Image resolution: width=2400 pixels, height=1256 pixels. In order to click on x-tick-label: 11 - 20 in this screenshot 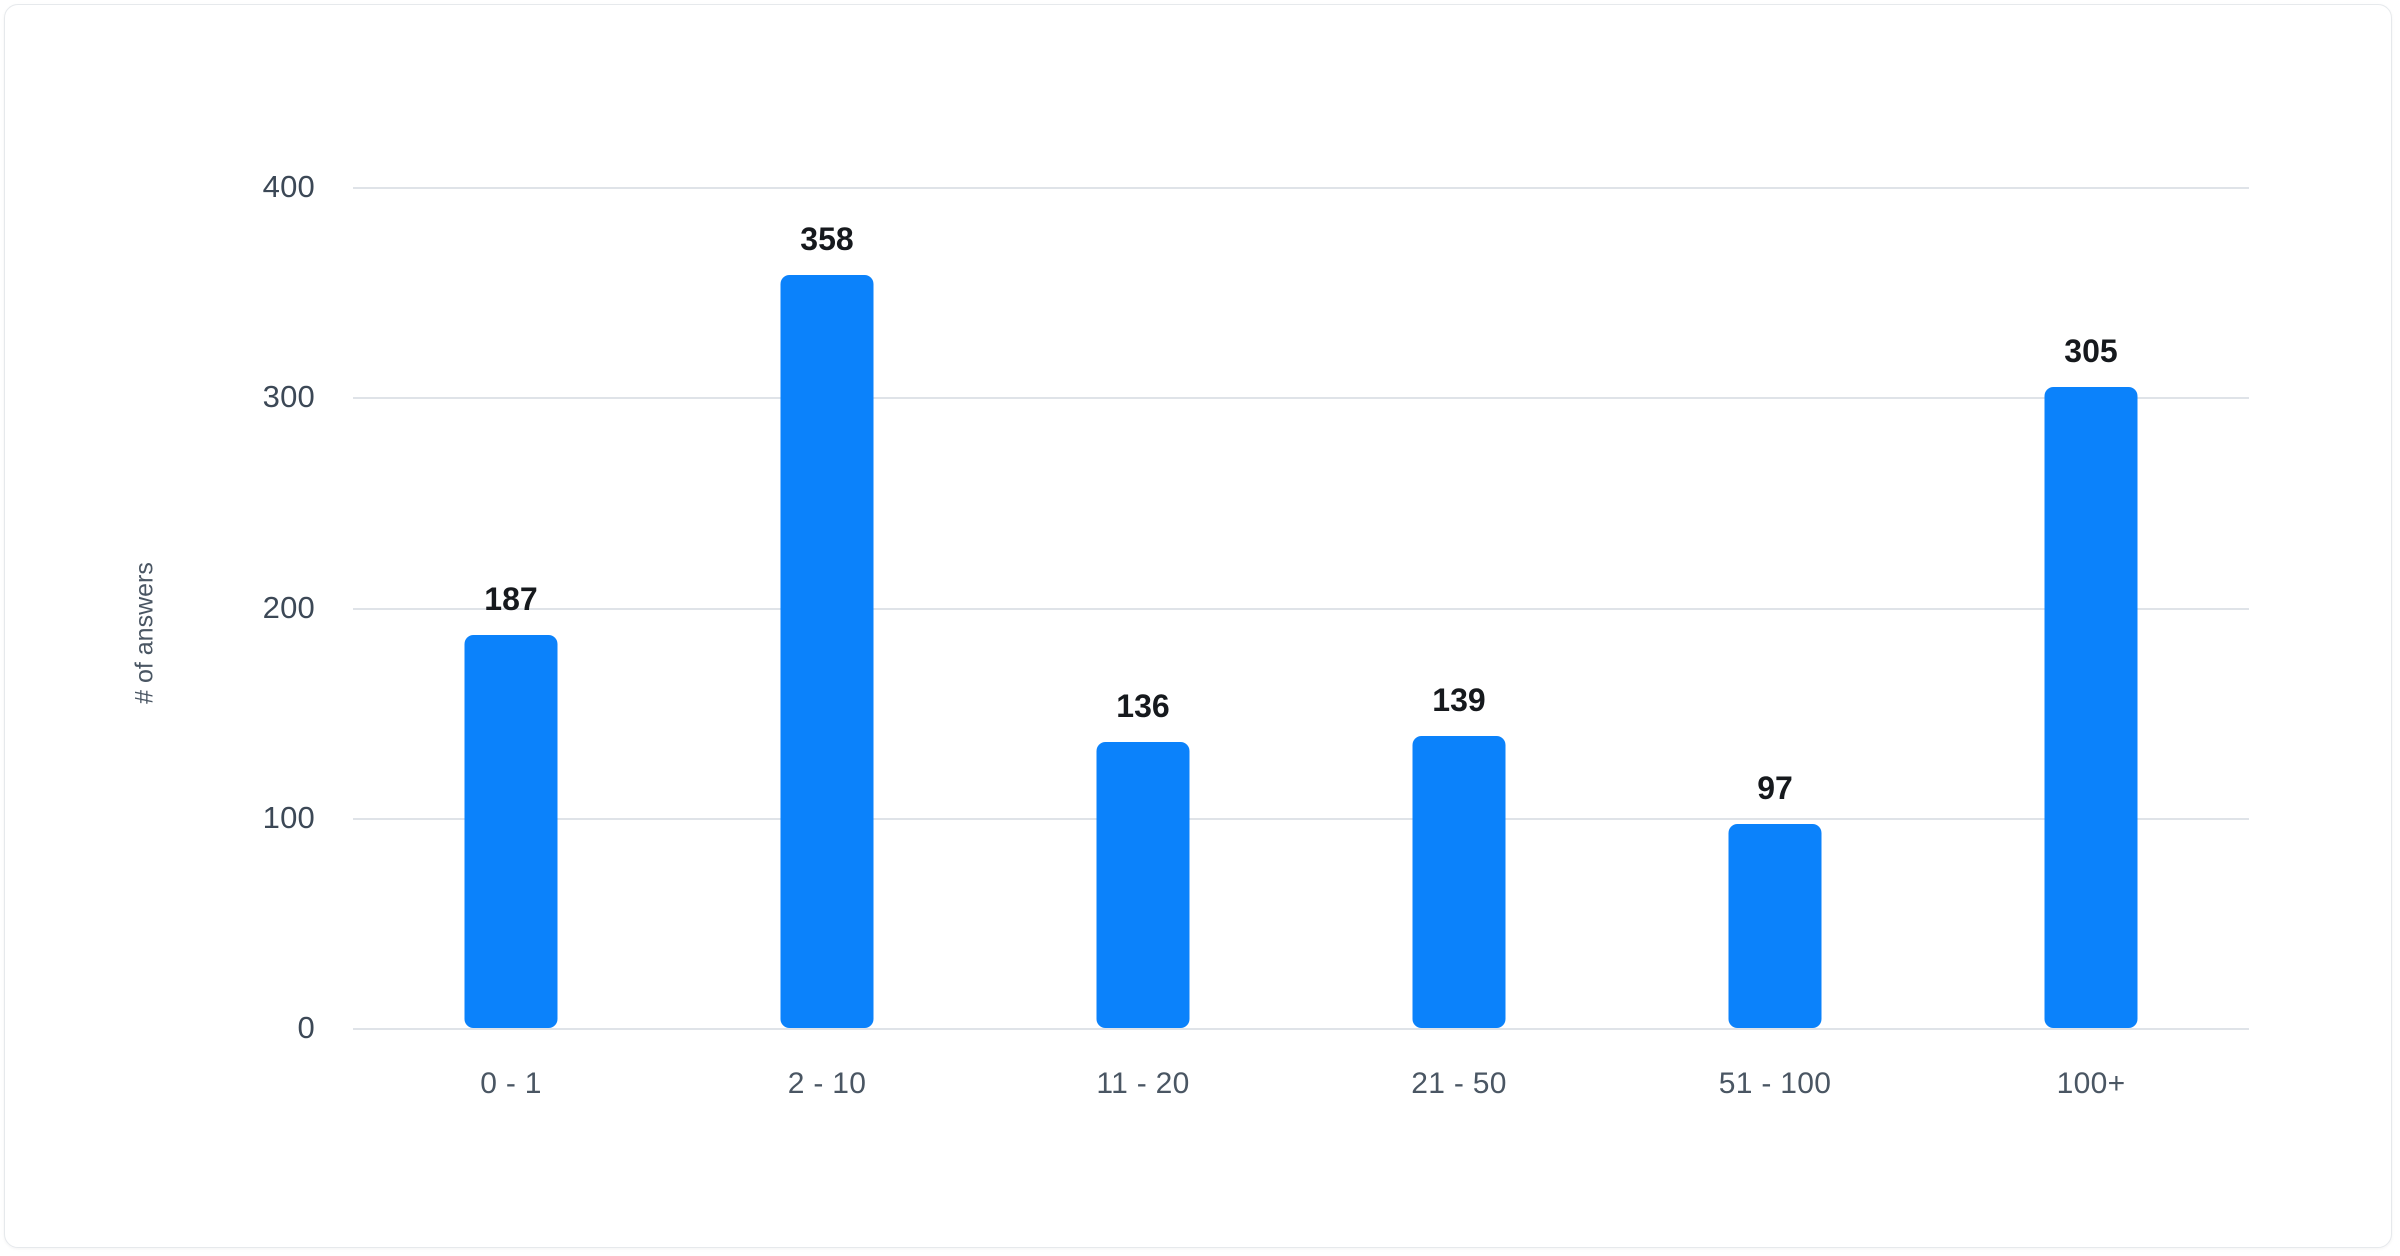, I will do `click(1143, 1083)`.